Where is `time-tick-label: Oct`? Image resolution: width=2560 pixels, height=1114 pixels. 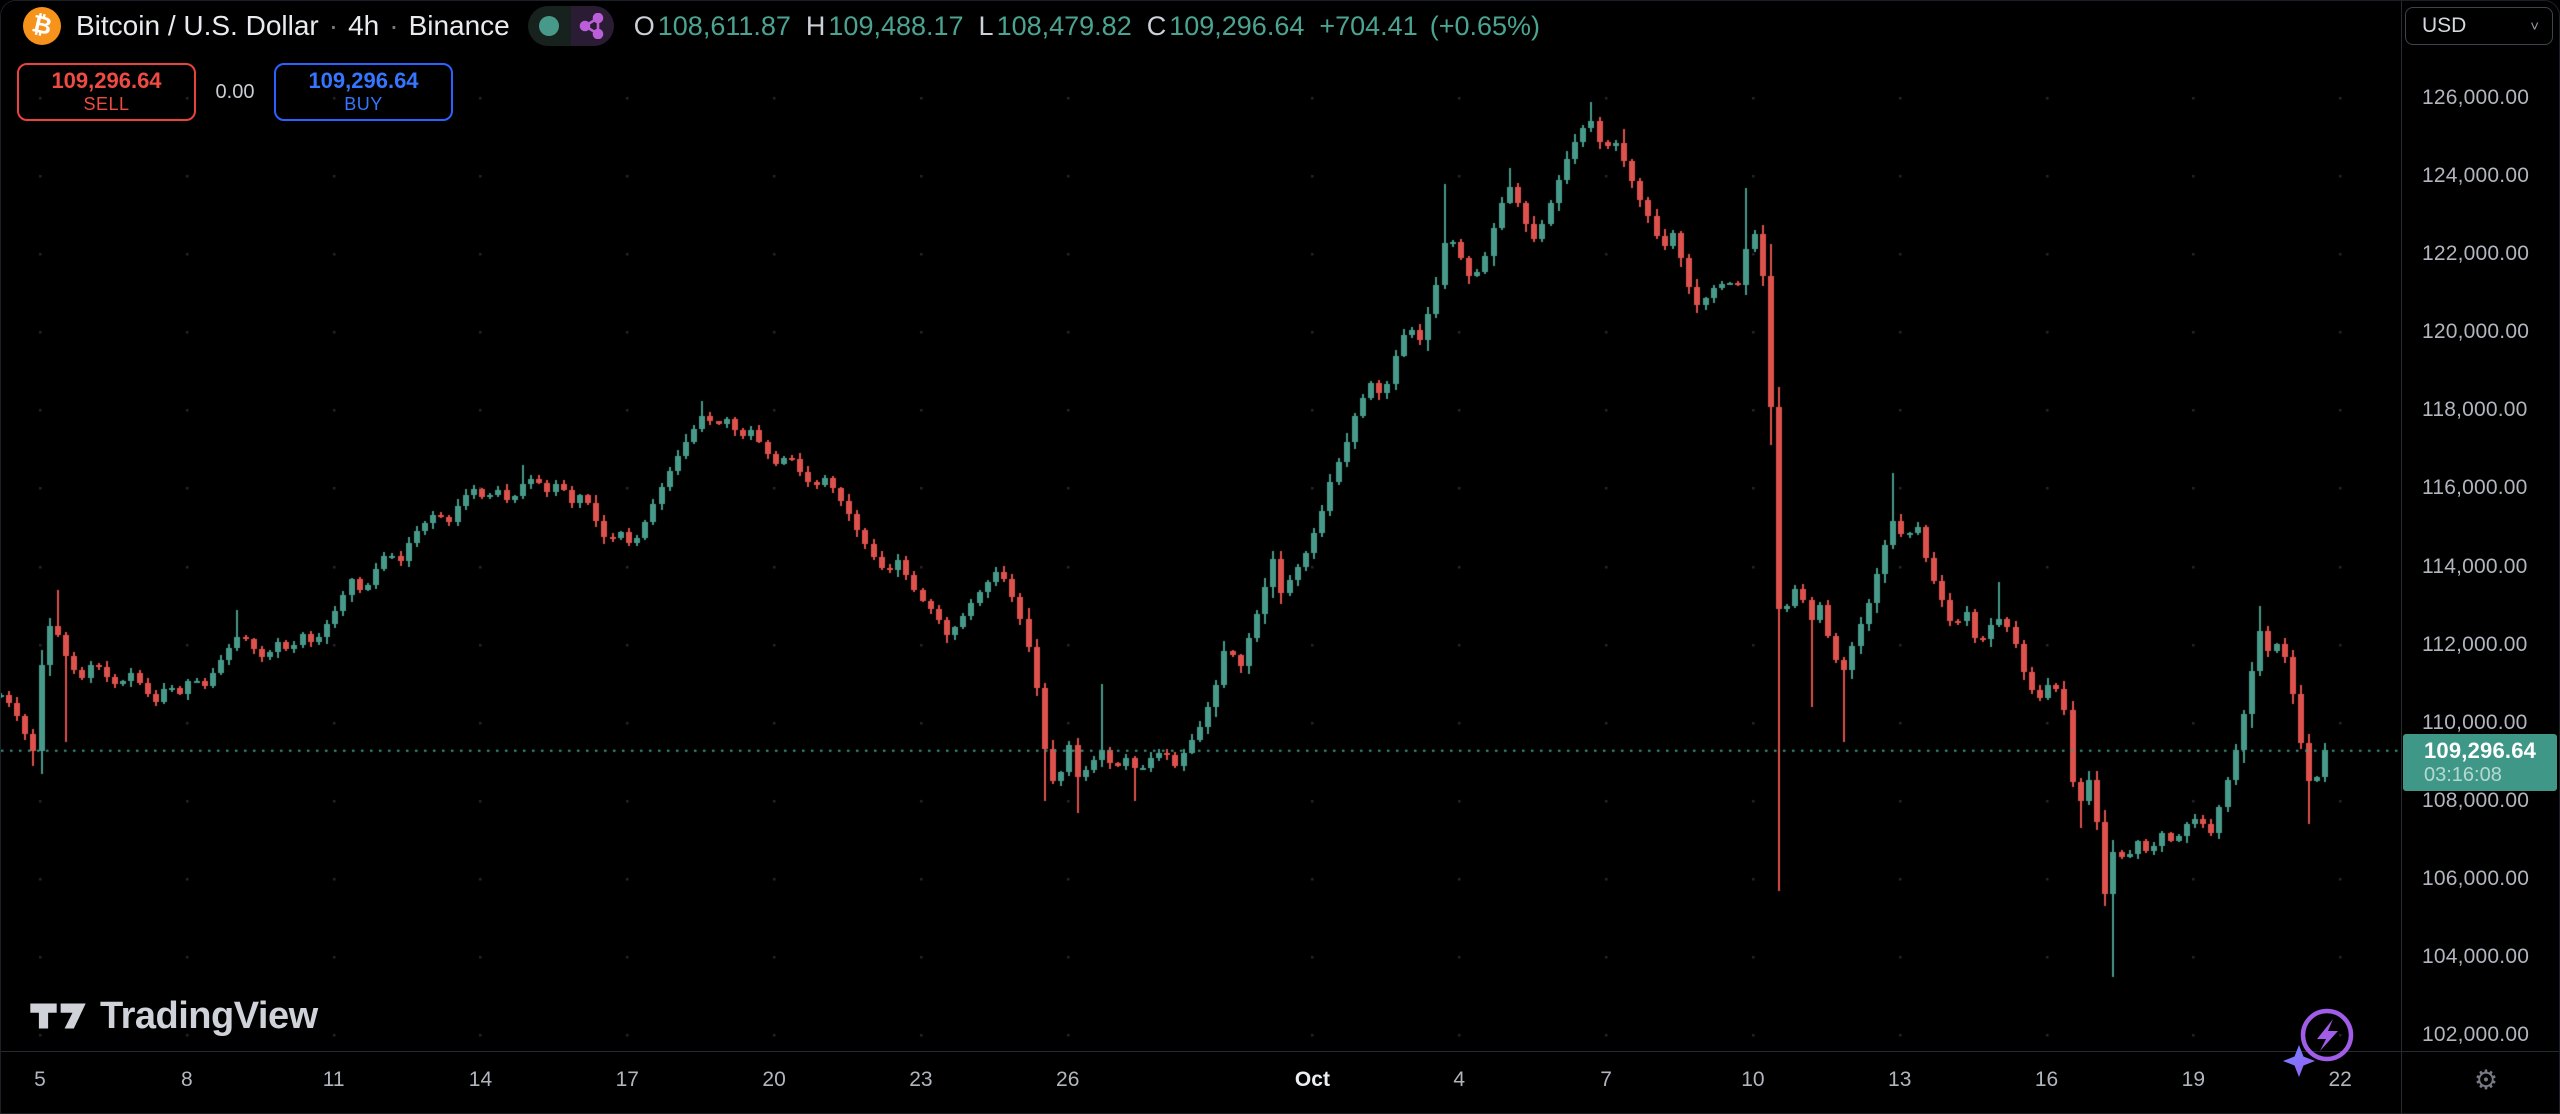
time-tick-label: Oct is located at coordinates (1312, 1079).